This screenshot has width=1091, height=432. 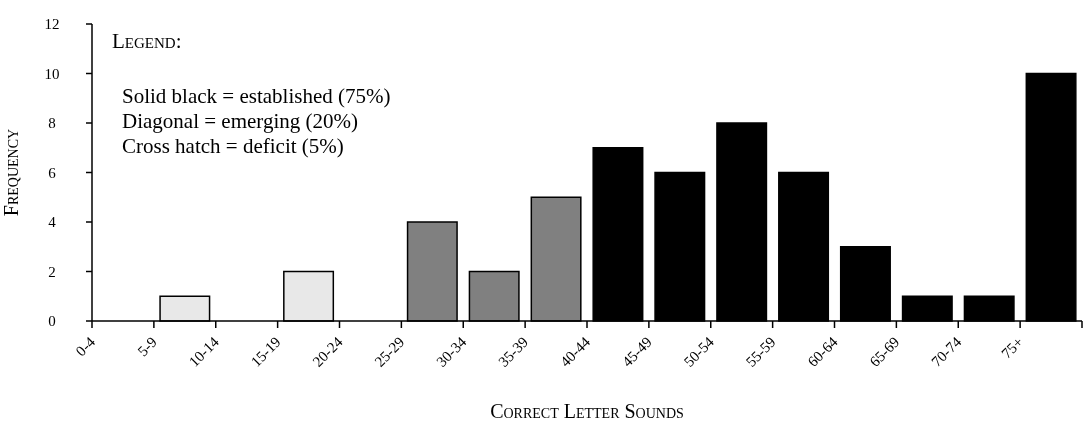 I want to click on y-tick-label: 0, so click(x=52, y=321).